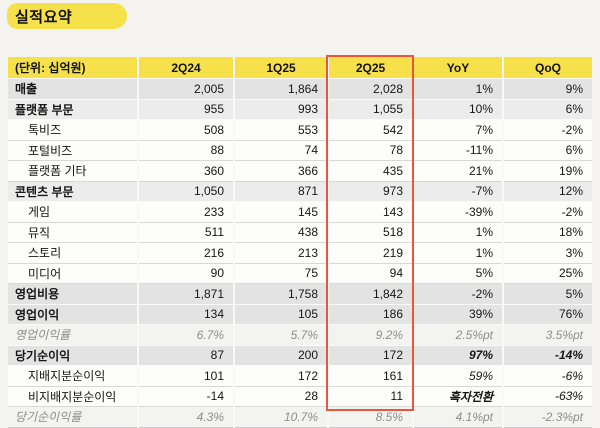 Image resolution: width=600 pixels, height=428 pixels. I want to click on row-value: 219, so click(371, 253).